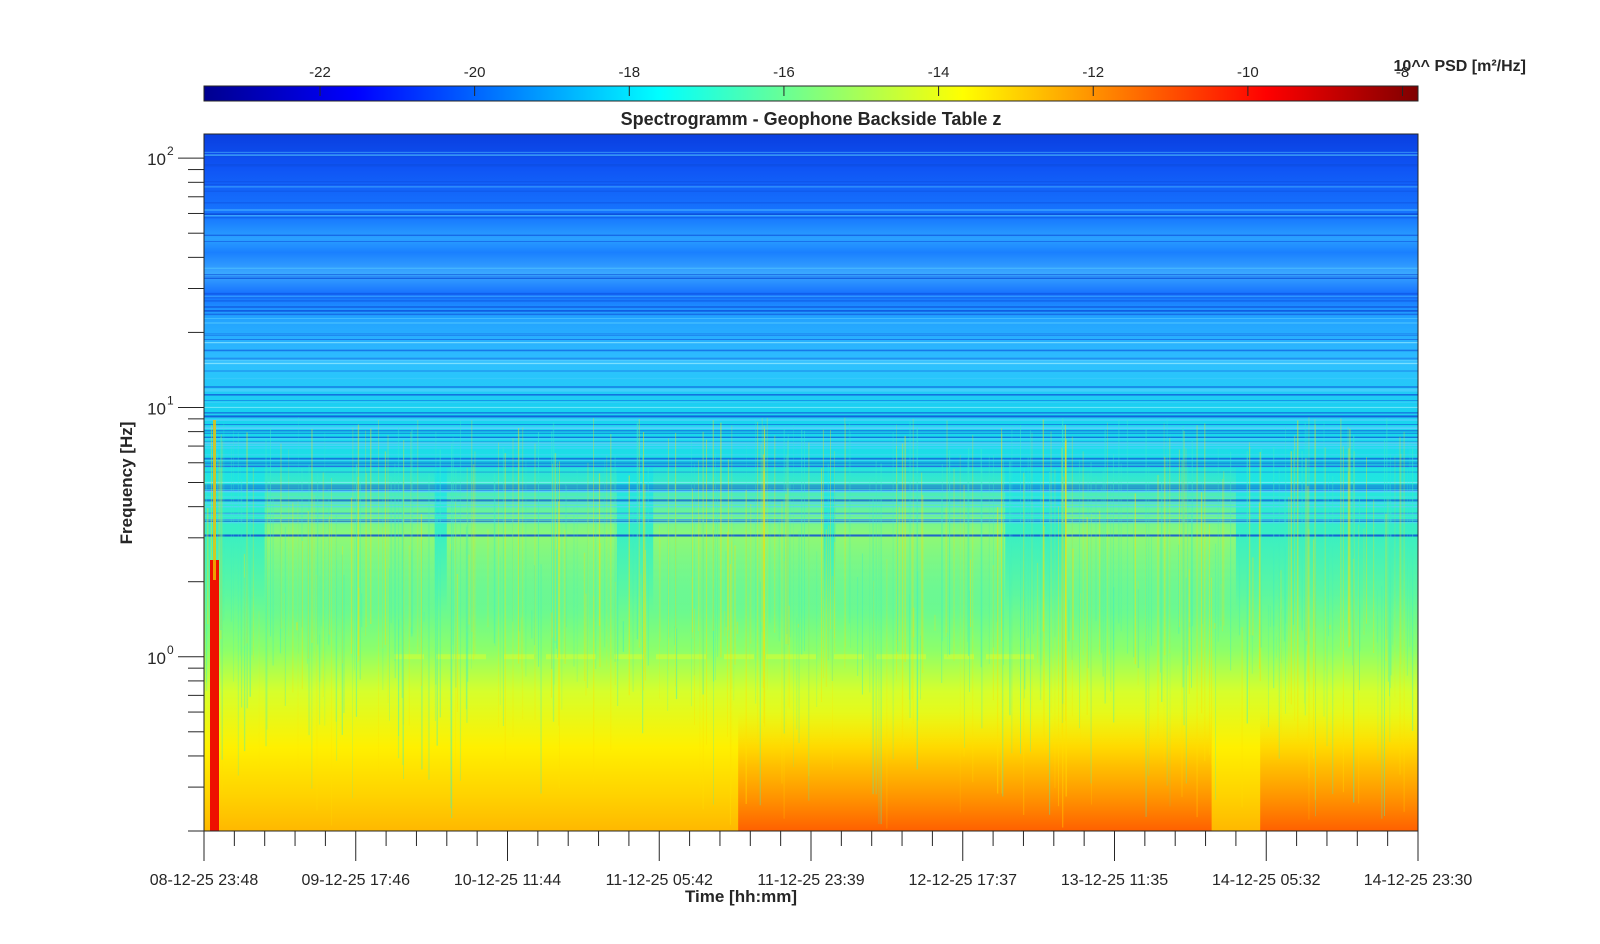 The width and height of the screenshot is (1600, 944). What do you see at coordinates (1266, 880) in the screenshot?
I see `x-tick-label: 14-12-25 05:32` at bounding box center [1266, 880].